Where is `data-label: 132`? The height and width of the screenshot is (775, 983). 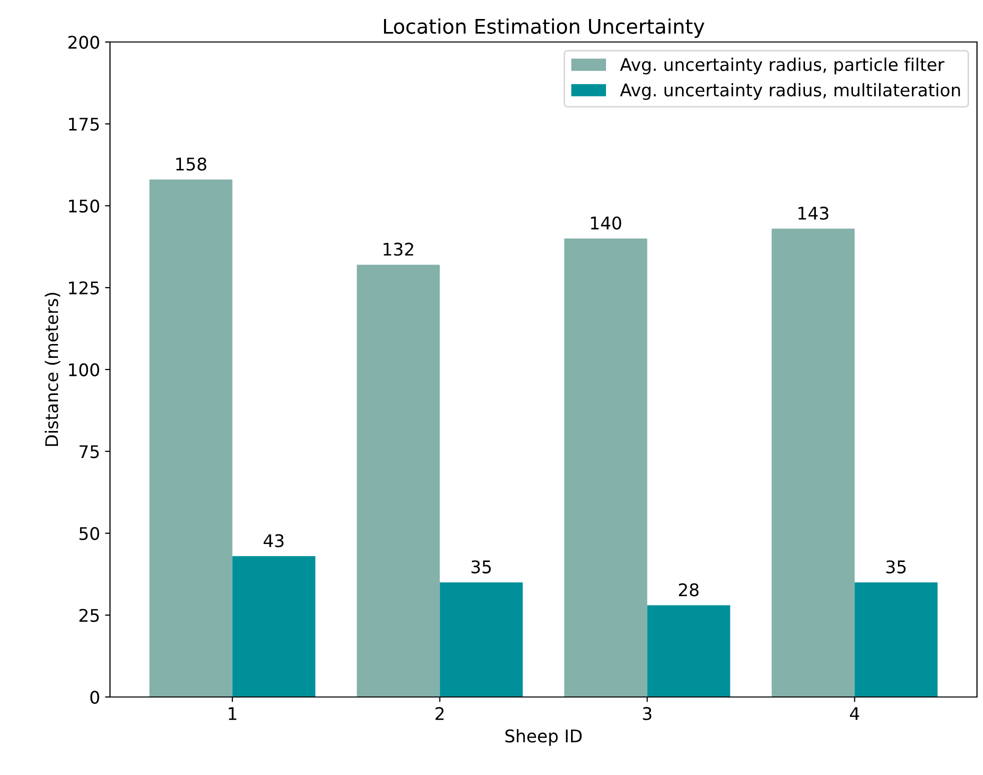 data-label: 132 is located at coordinates (399, 249).